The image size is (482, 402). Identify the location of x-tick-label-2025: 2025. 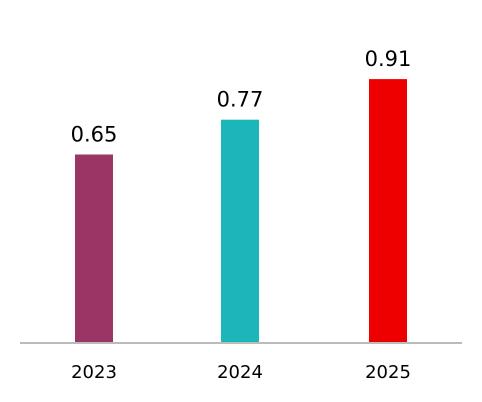
(388, 372).